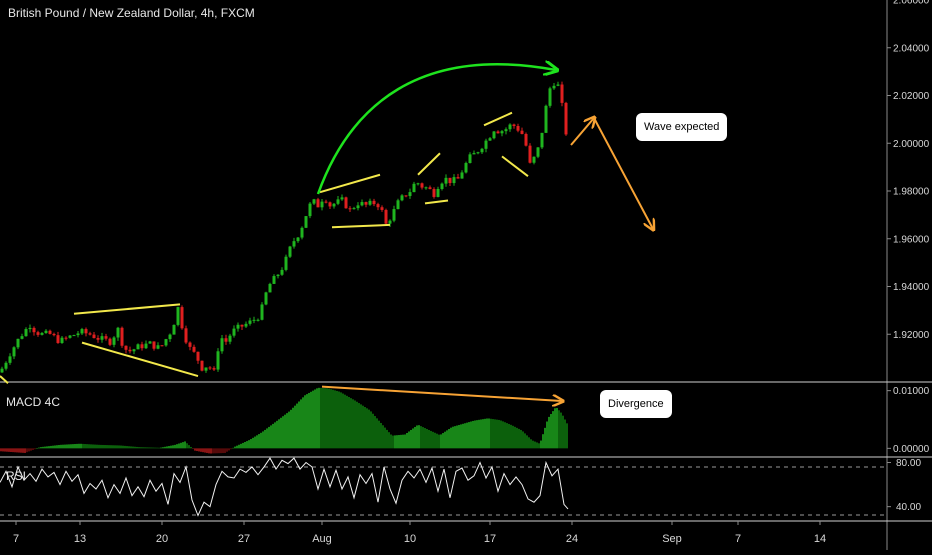 The width and height of the screenshot is (932, 555). I want to click on x-tick-label: Aug, so click(322, 539).